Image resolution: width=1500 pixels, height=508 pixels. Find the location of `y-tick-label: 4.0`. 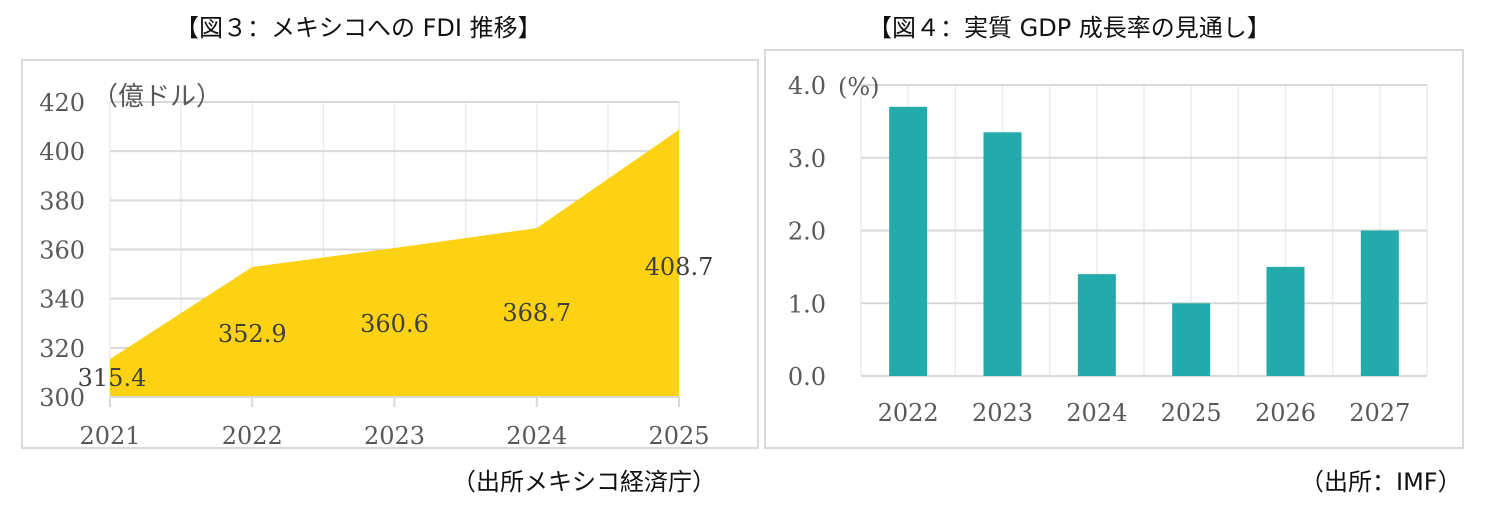

y-tick-label: 4.0 is located at coordinates (807, 86).